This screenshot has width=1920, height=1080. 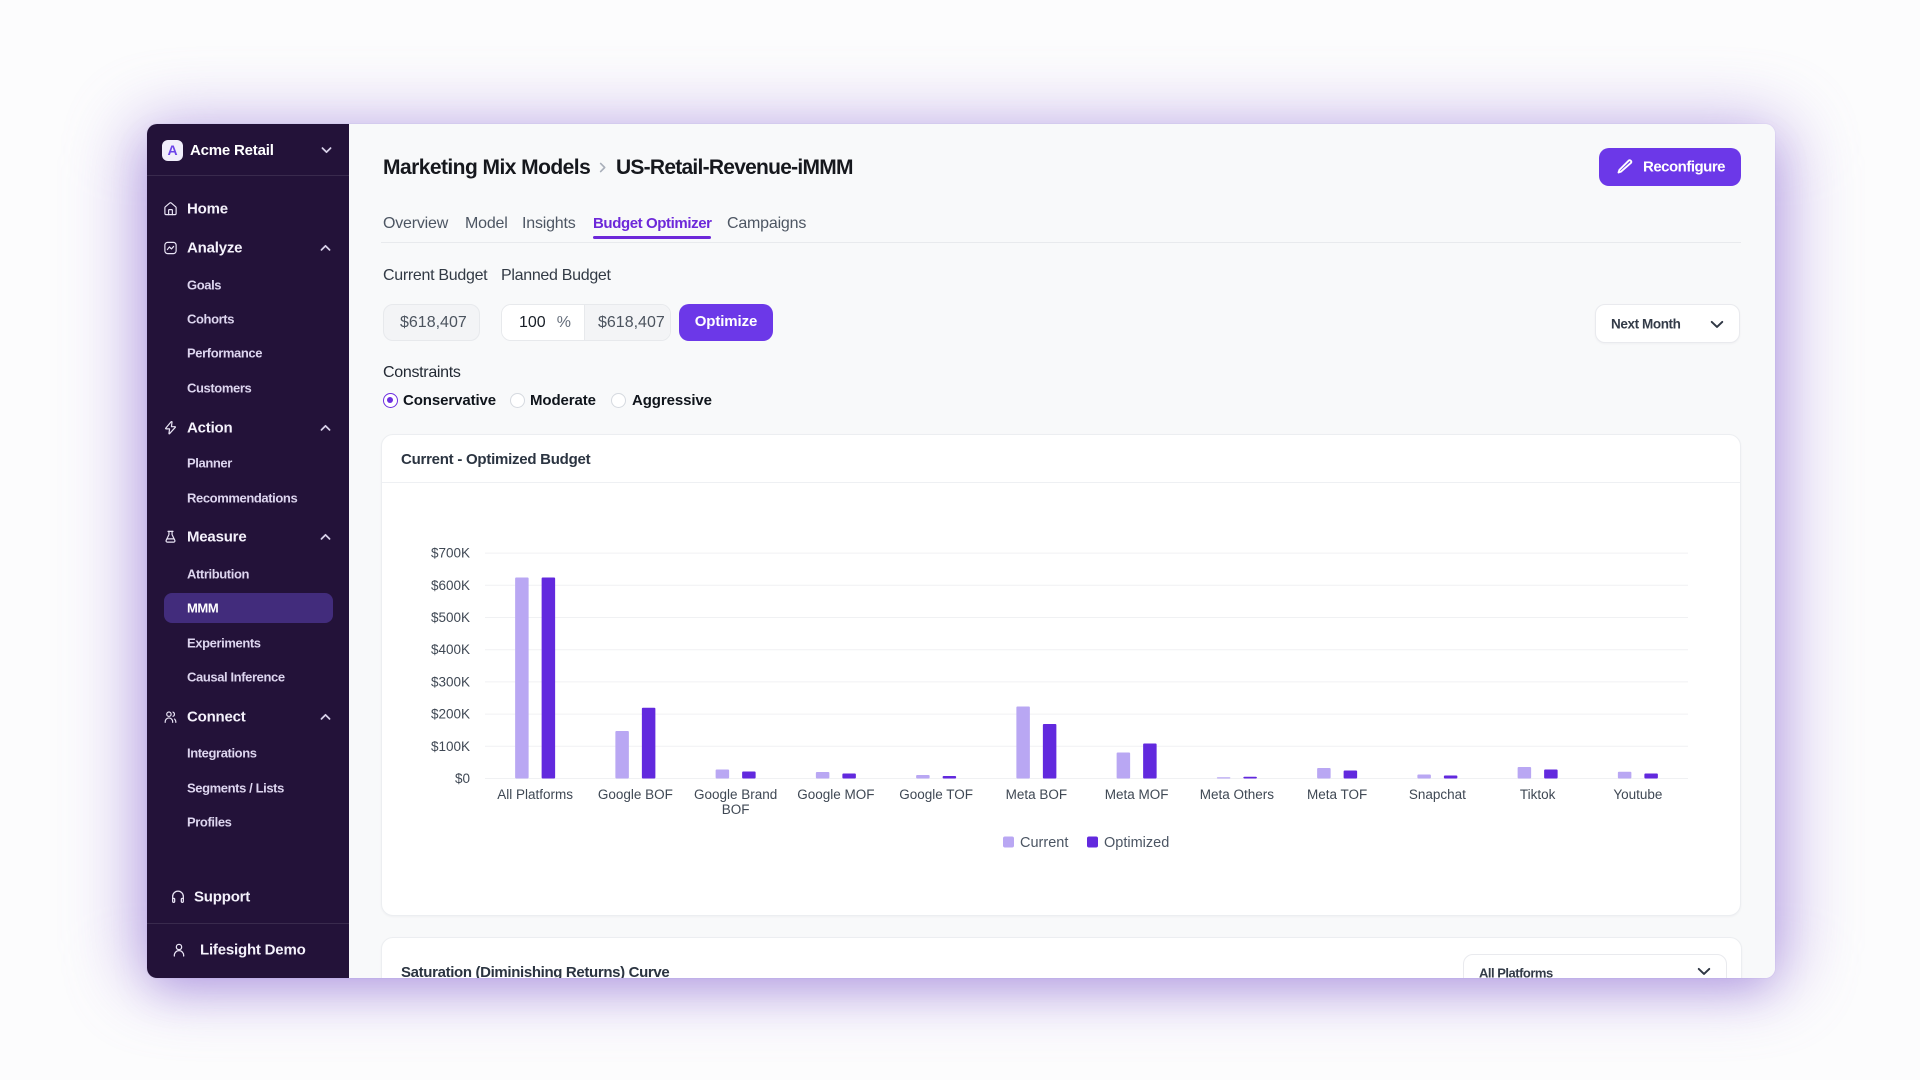 What do you see at coordinates (450, 585) in the screenshot?
I see `svg-text: $600K` at bounding box center [450, 585].